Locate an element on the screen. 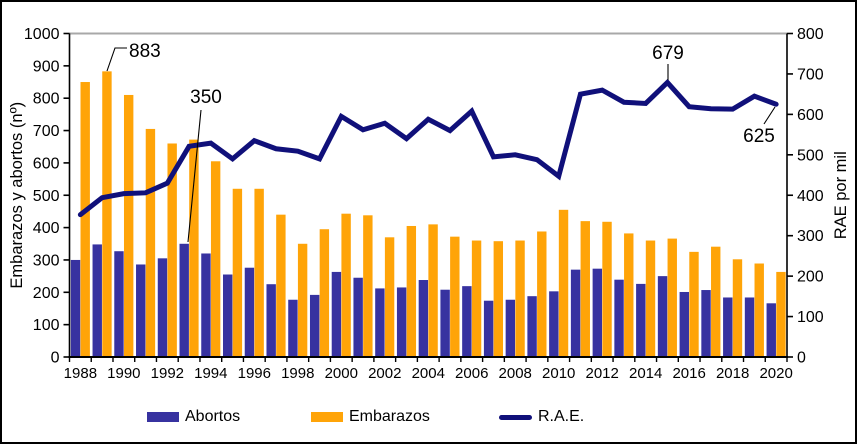  bar-embarazos-1995 is located at coordinates (237, 272).